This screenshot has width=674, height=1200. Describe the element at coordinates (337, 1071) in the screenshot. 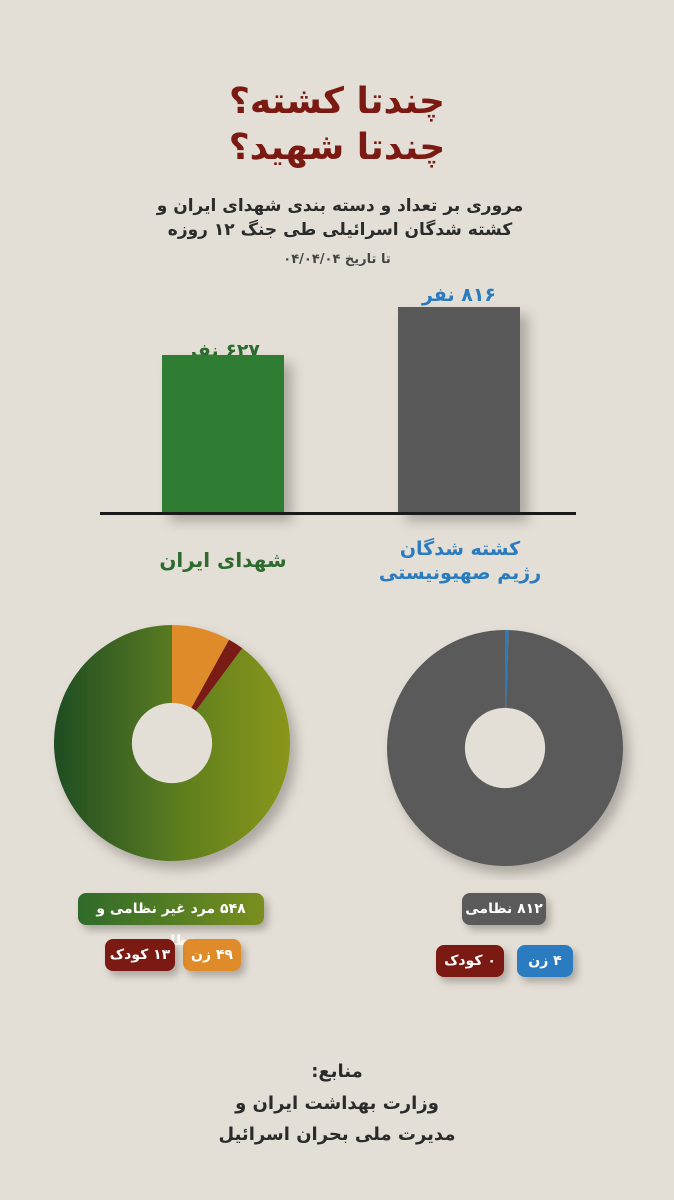

I see `sources-heading: منابع:` at that location.